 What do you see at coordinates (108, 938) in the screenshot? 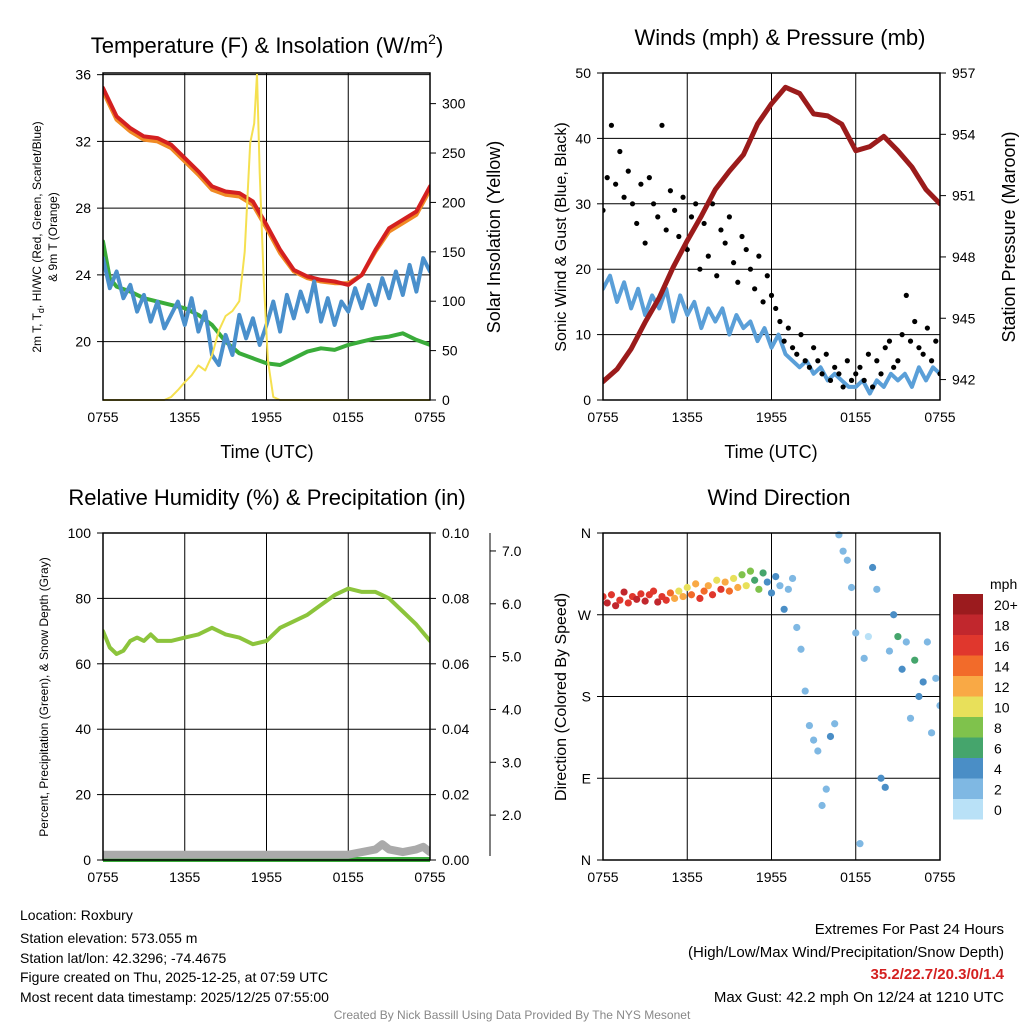
I see `elevation-text: Station elevation: 573.055 m` at bounding box center [108, 938].